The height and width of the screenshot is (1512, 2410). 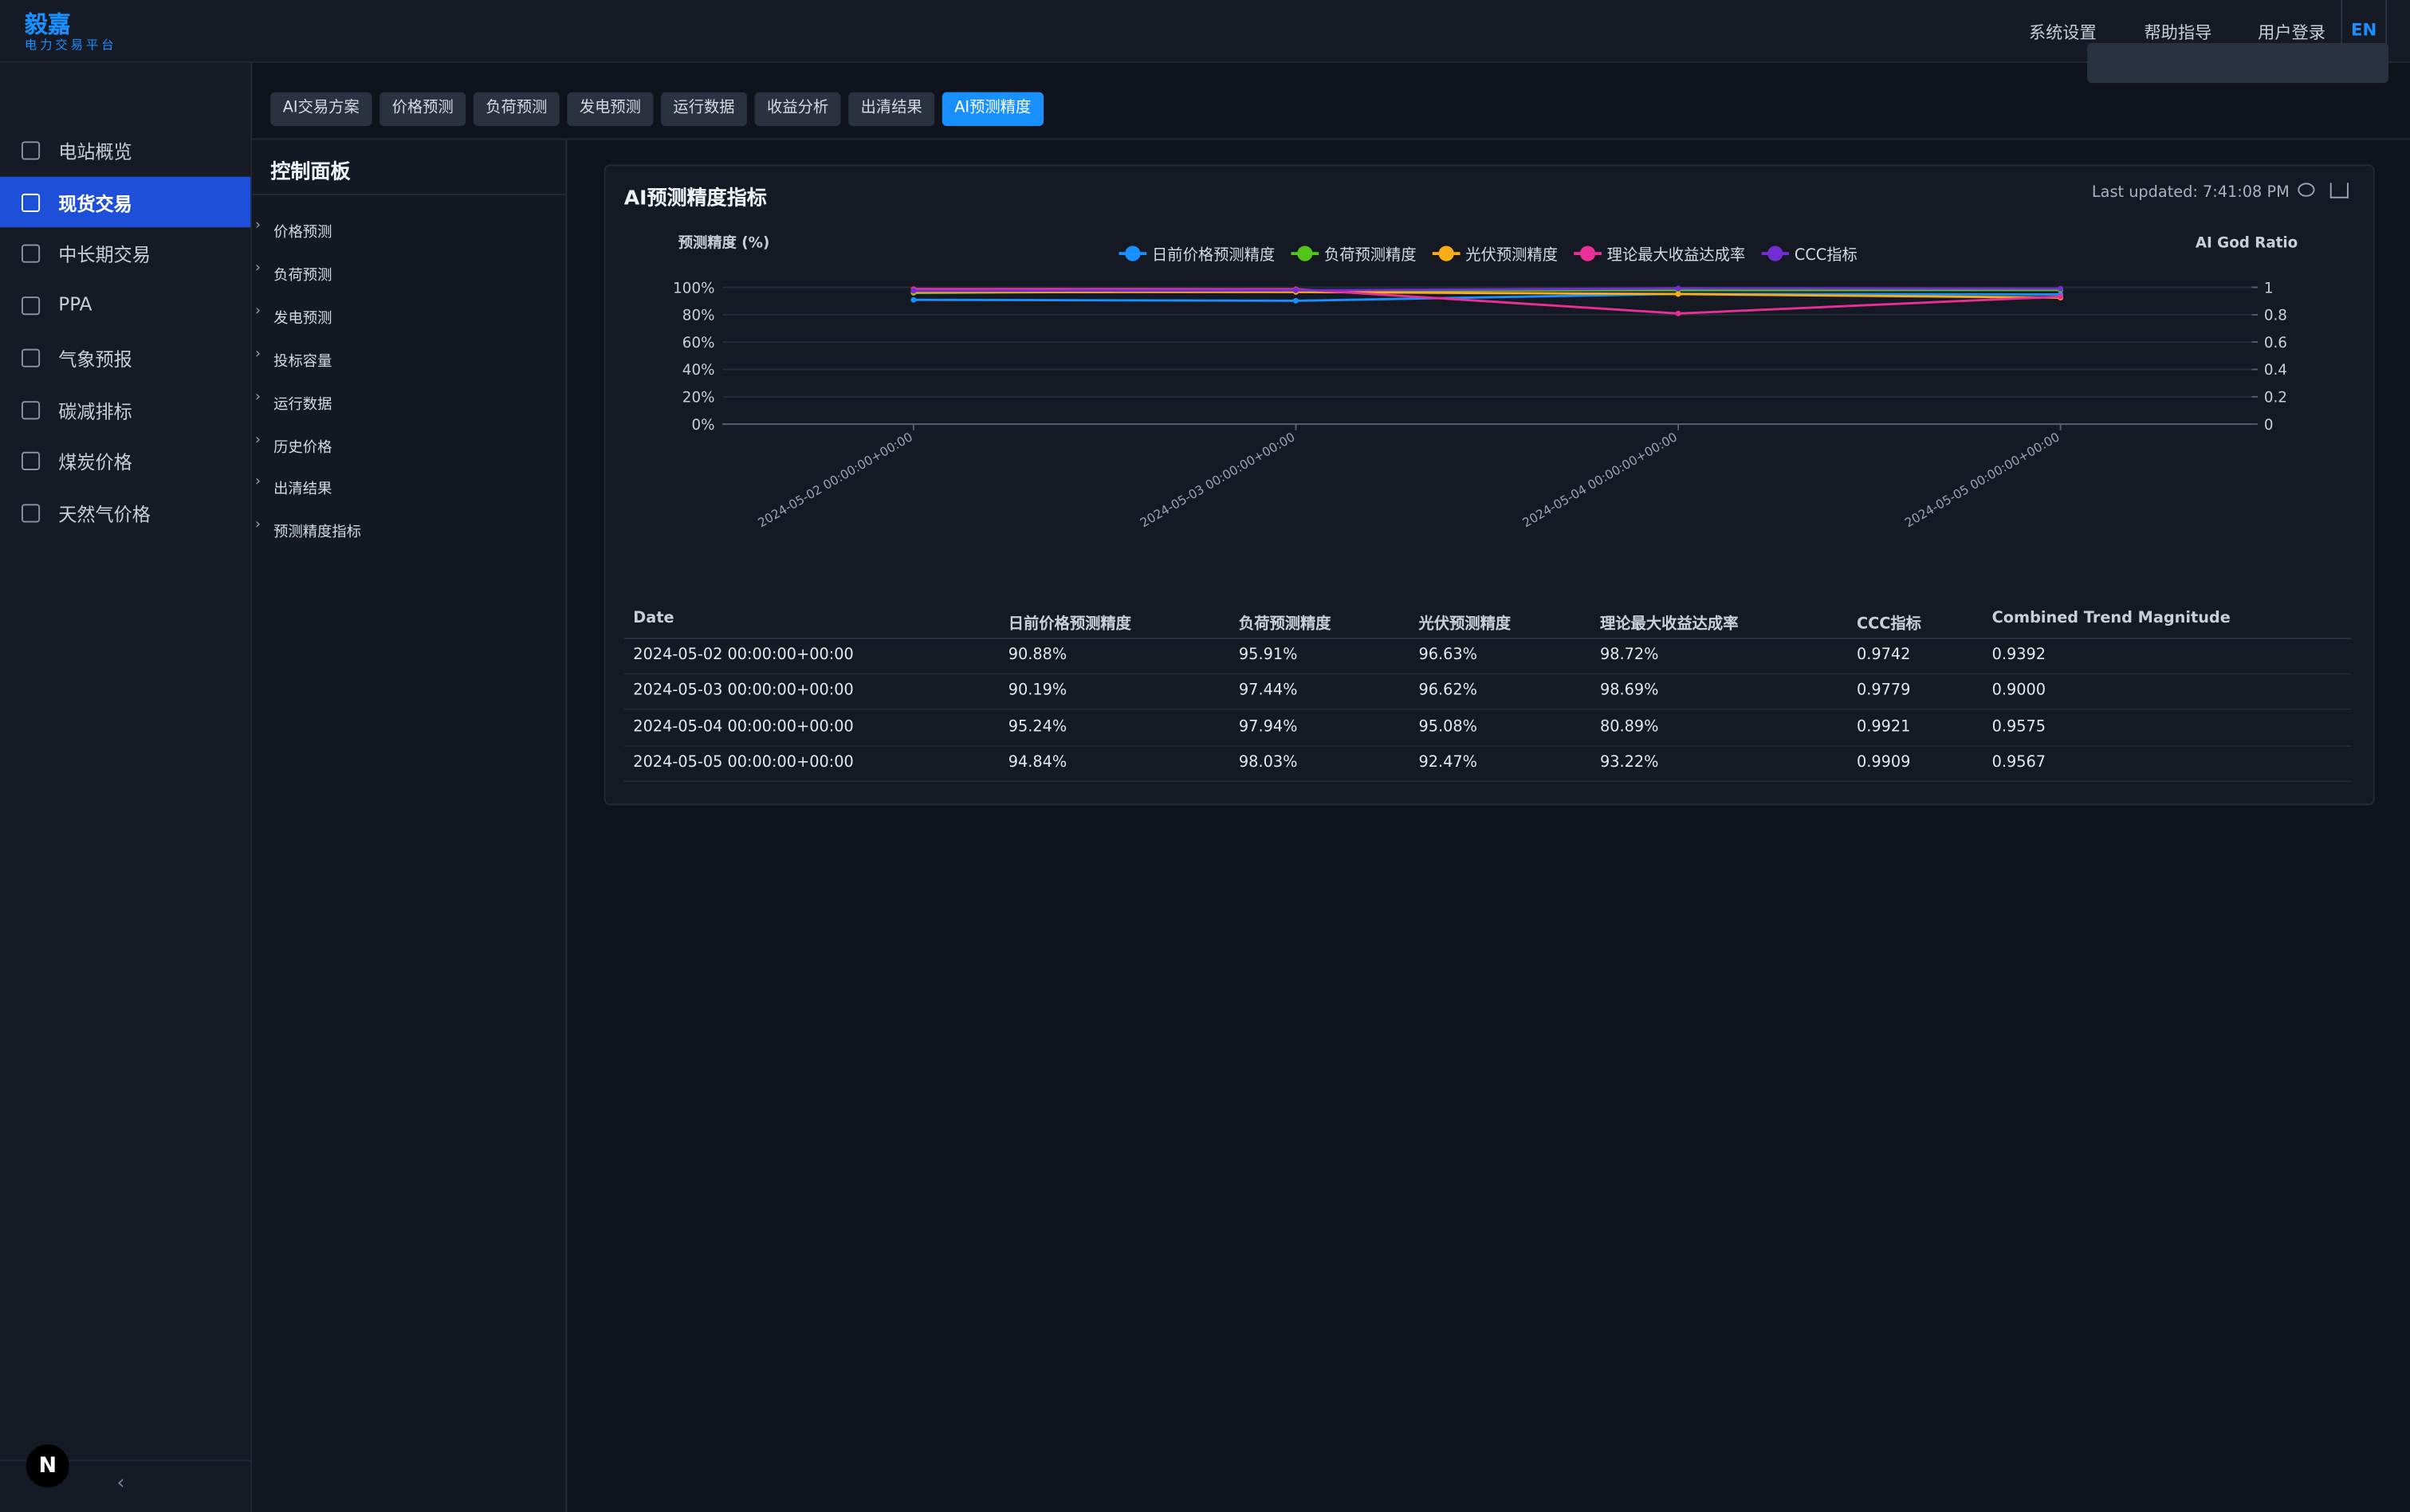 I want to click on legend-label: 负荷预测精度, so click(x=1370, y=256).